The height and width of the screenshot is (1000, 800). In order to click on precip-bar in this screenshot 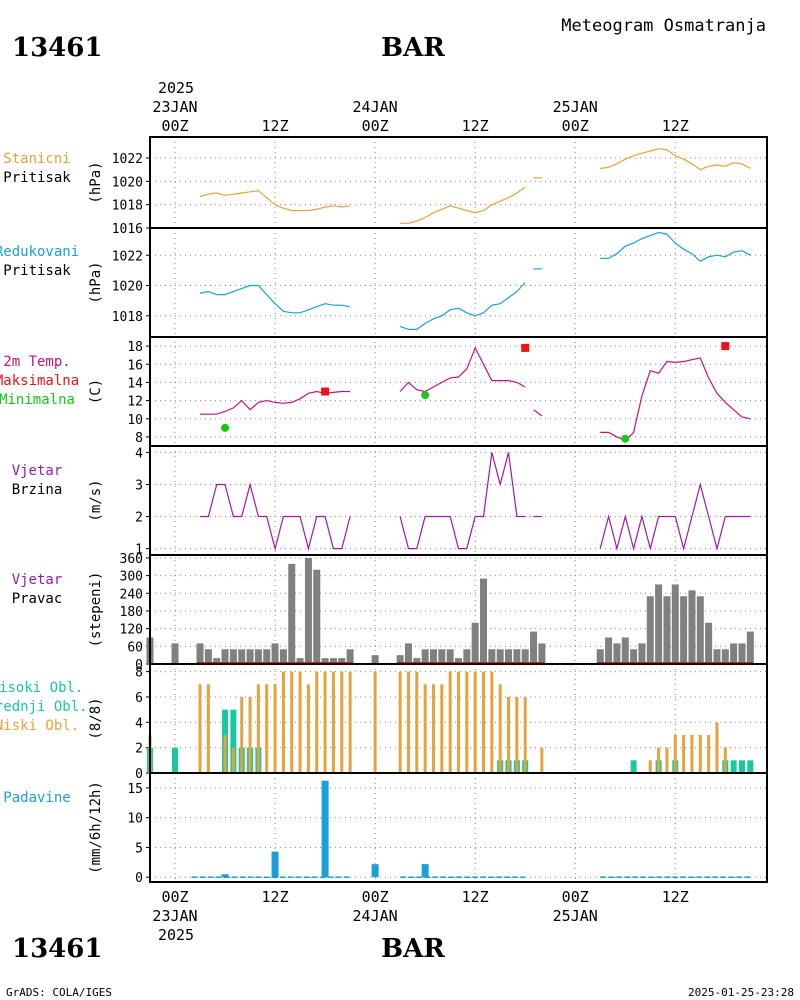, I will do `click(375, 871)`.